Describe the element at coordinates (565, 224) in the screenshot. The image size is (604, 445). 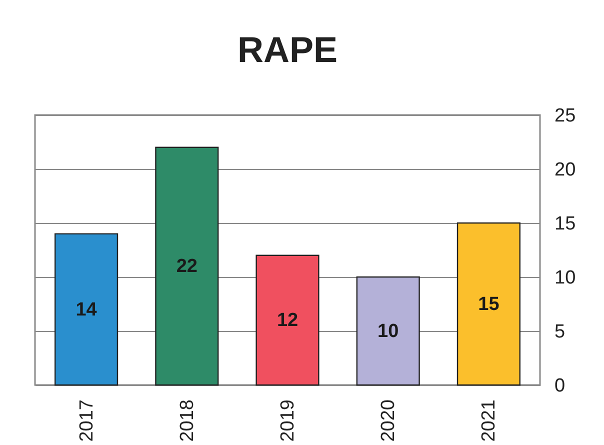
I see `y-tick-label: 15` at that location.